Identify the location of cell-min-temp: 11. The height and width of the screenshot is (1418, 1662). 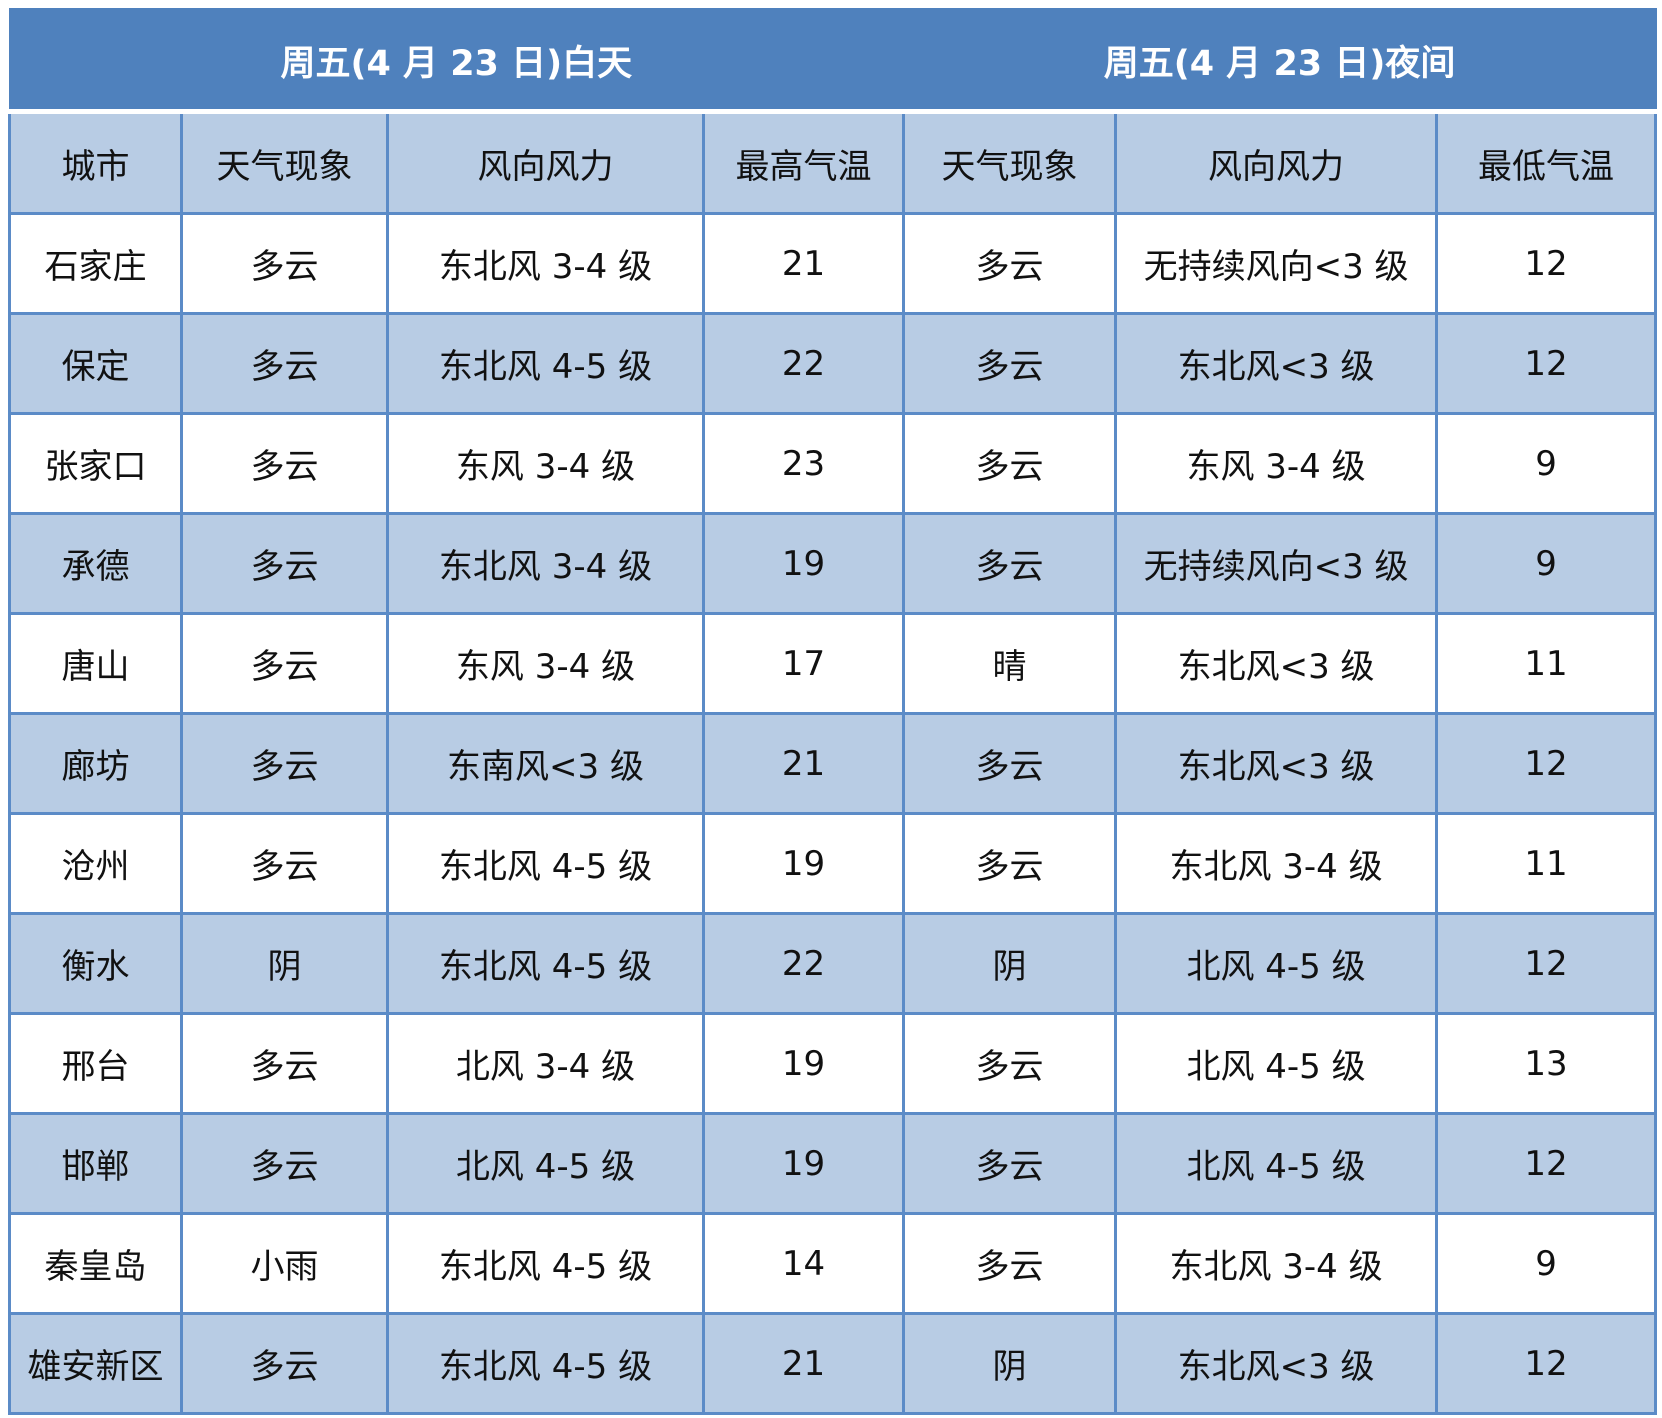
(1546, 863).